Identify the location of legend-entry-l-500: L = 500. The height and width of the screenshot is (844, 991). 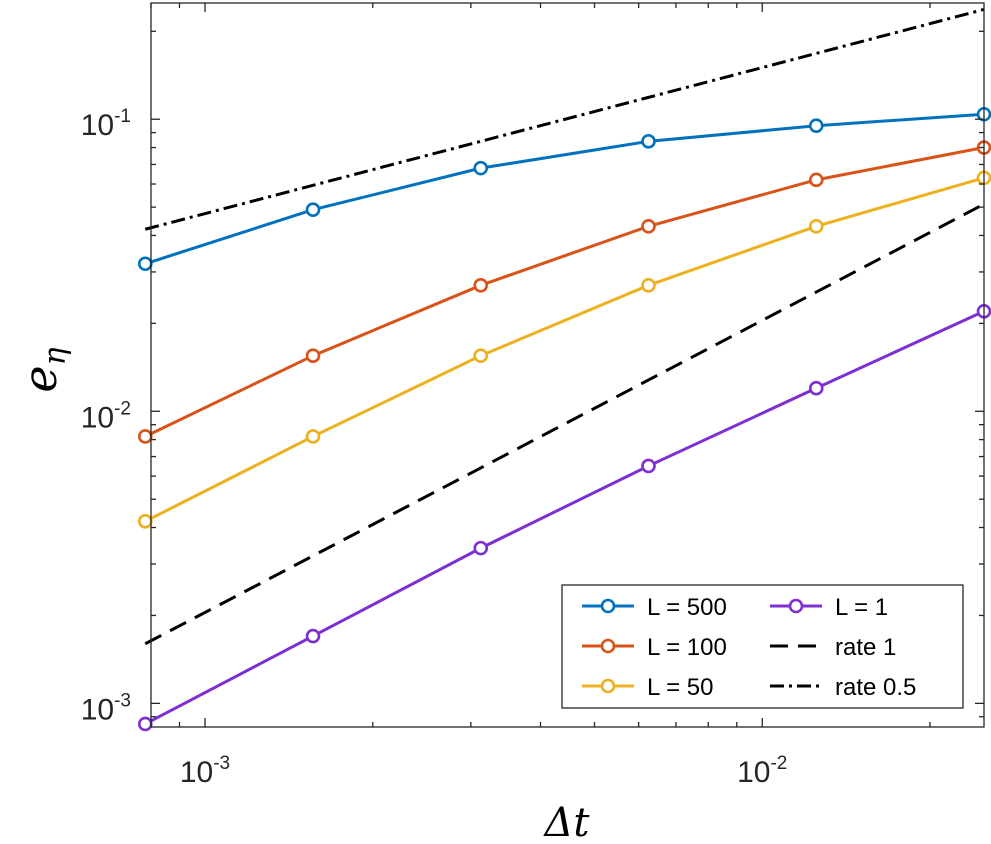
(654, 607).